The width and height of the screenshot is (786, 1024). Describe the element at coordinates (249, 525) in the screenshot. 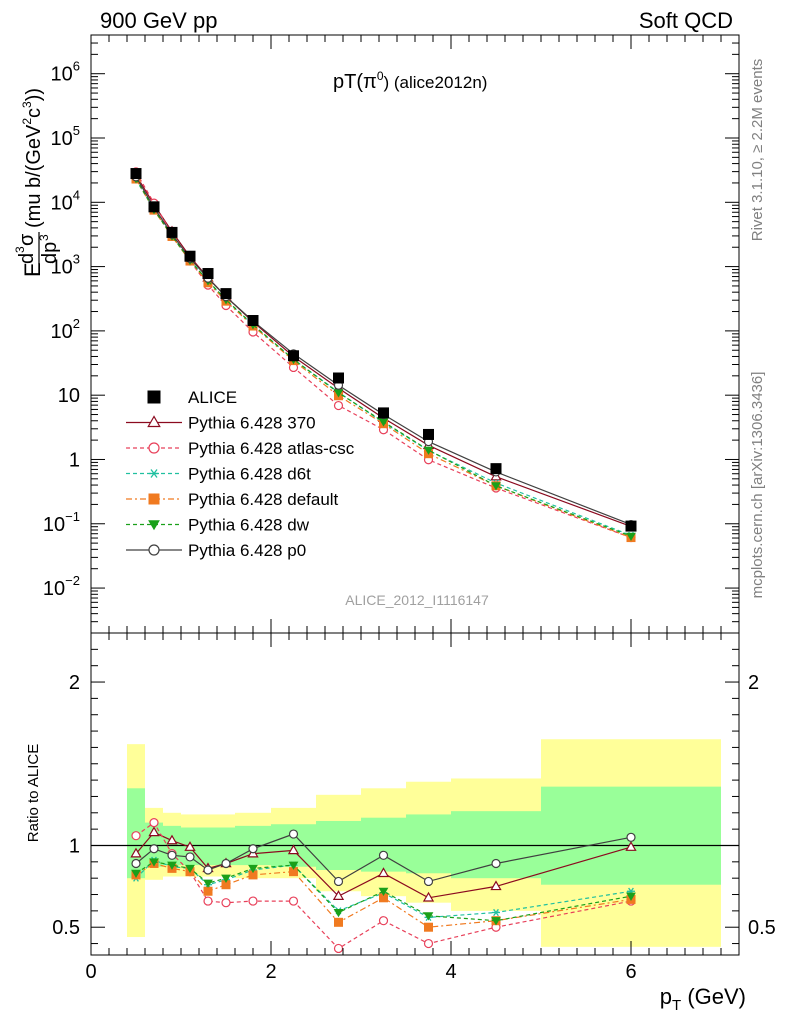

I see `legend-label: Pythia 6.428 dw` at that location.